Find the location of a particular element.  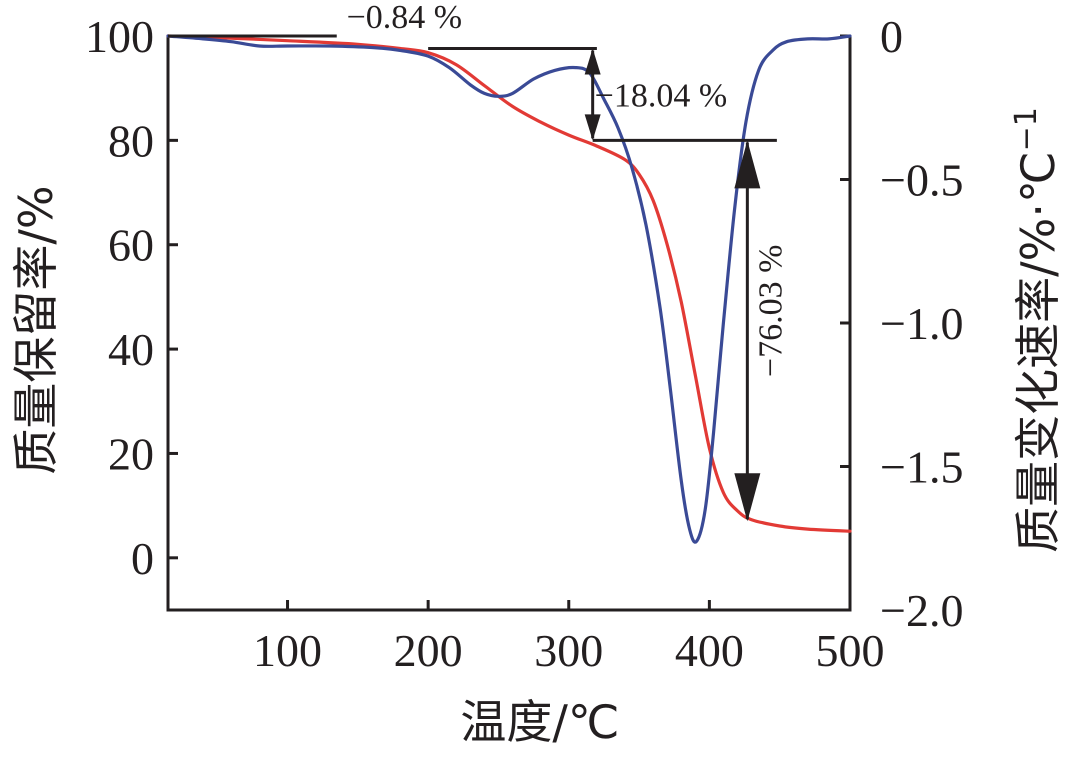

x-tick-label: 100 is located at coordinates (287, 650).